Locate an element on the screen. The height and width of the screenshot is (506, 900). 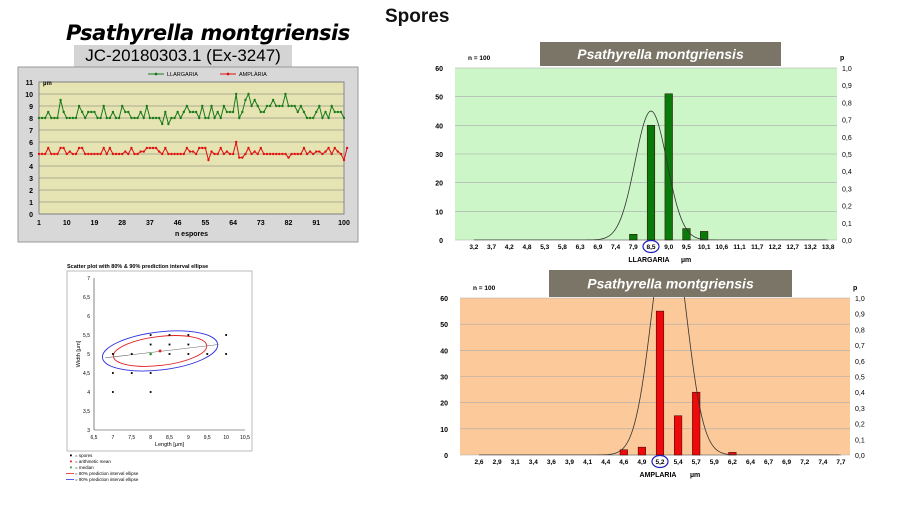
y-tick-label: 60 is located at coordinates (439, 69).